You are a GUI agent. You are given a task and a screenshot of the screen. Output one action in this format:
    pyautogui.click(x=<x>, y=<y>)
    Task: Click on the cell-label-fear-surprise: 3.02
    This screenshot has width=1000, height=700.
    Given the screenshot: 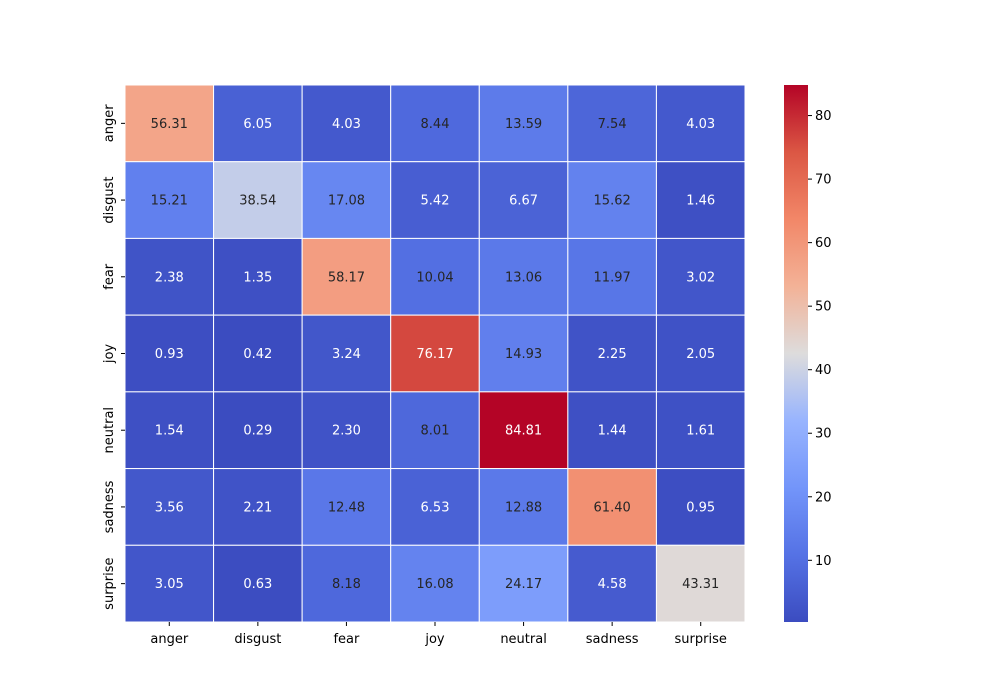 What is the action you would take?
    pyautogui.click(x=700, y=277)
    